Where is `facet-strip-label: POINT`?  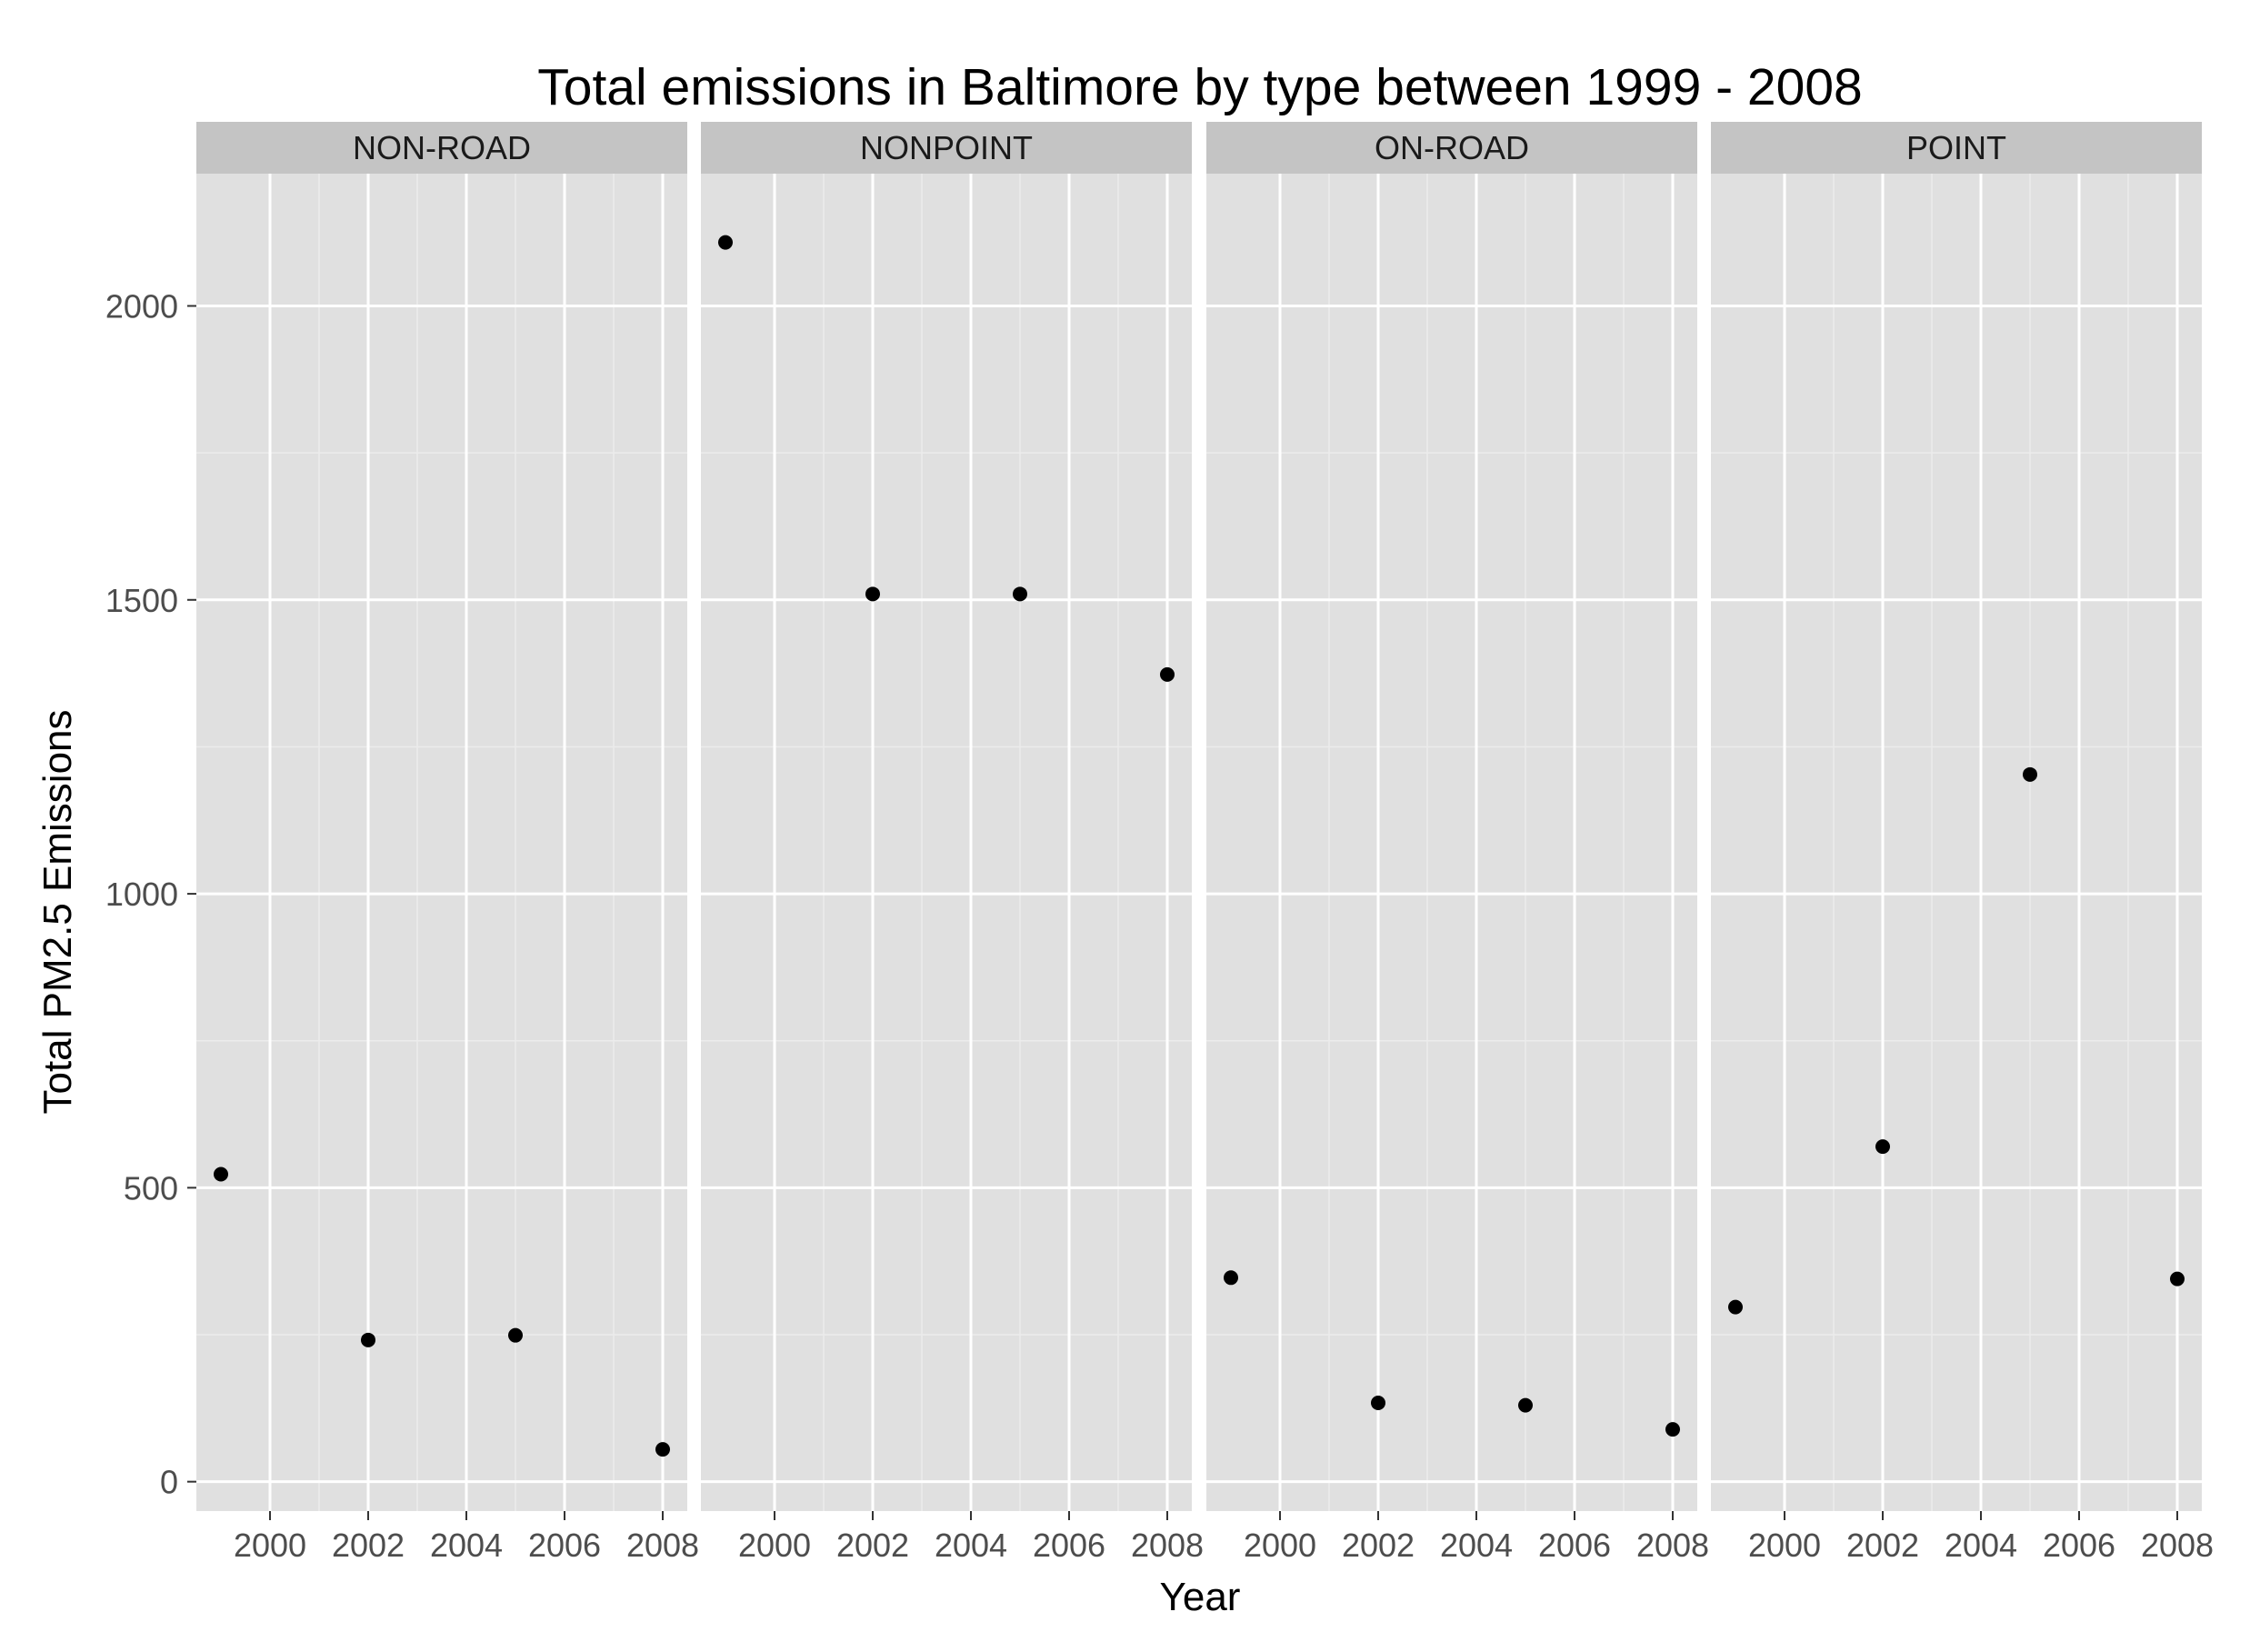
facet-strip-label: POINT is located at coordinates (1956, 147).